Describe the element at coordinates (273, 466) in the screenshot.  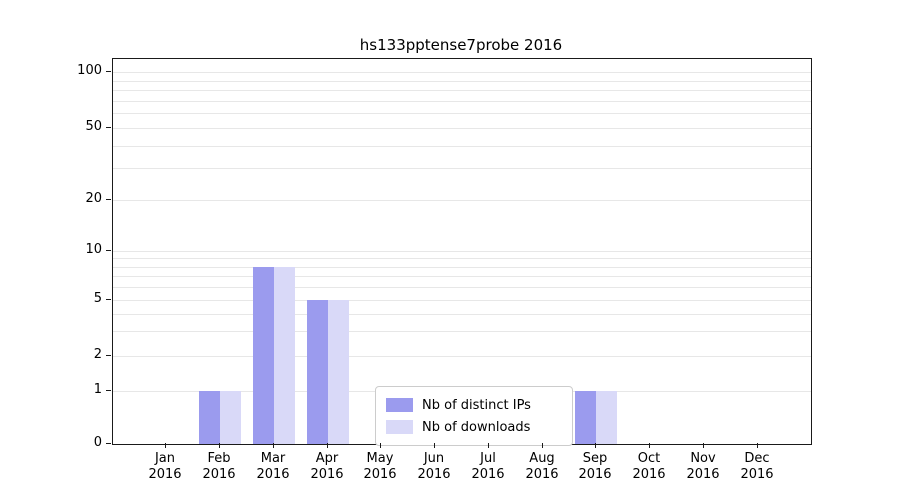
I see `x-tick-label: Mar 2016` at that location.